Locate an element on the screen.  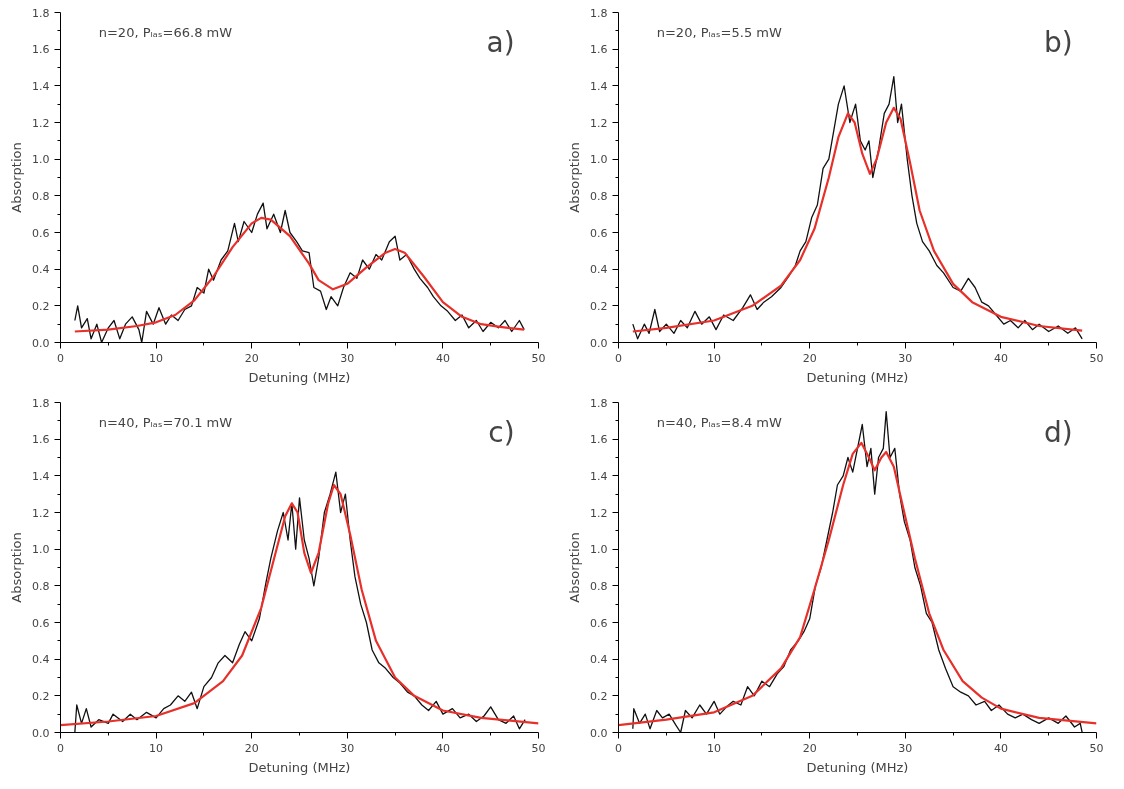
annotation: a) is located at coordinates (500, 42).